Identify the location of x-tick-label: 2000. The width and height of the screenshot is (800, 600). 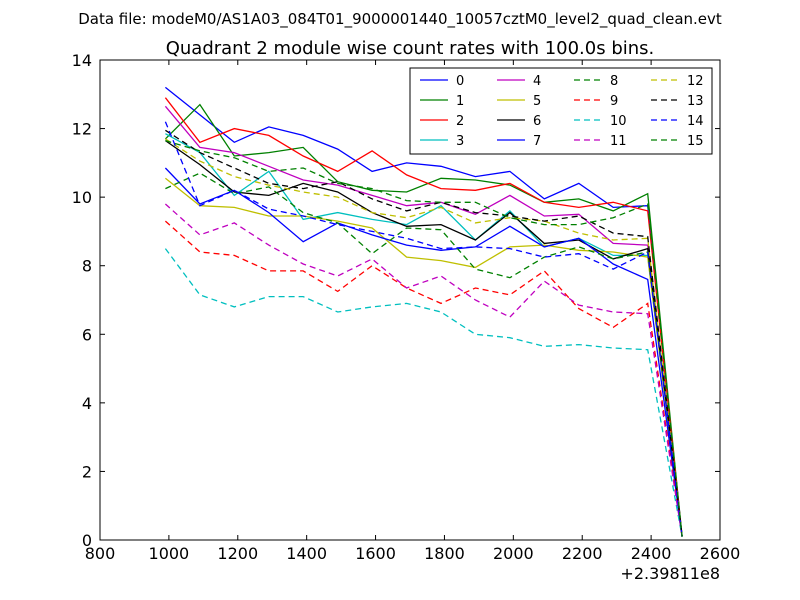
(513, 553).